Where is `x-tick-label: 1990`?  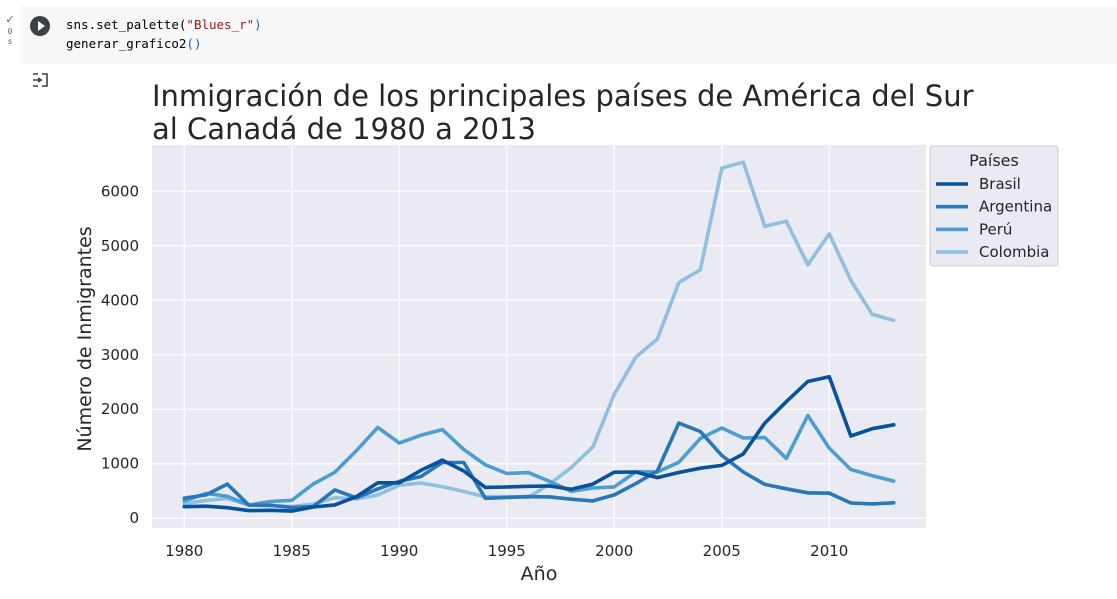 x-tick-label: 1990 is located at coordinates (399, 551).